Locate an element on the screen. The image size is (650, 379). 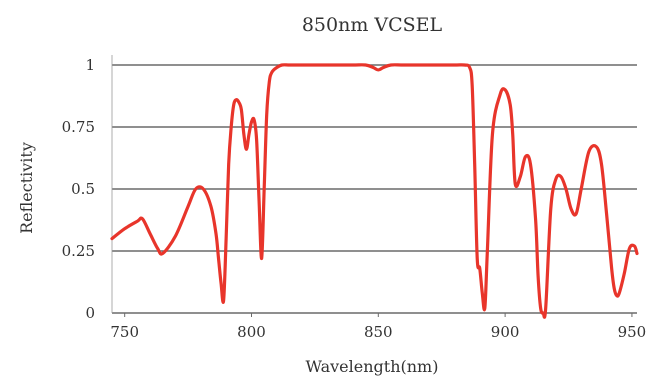
x-tick-label-2: 850 is located at coordinates (378, 332).